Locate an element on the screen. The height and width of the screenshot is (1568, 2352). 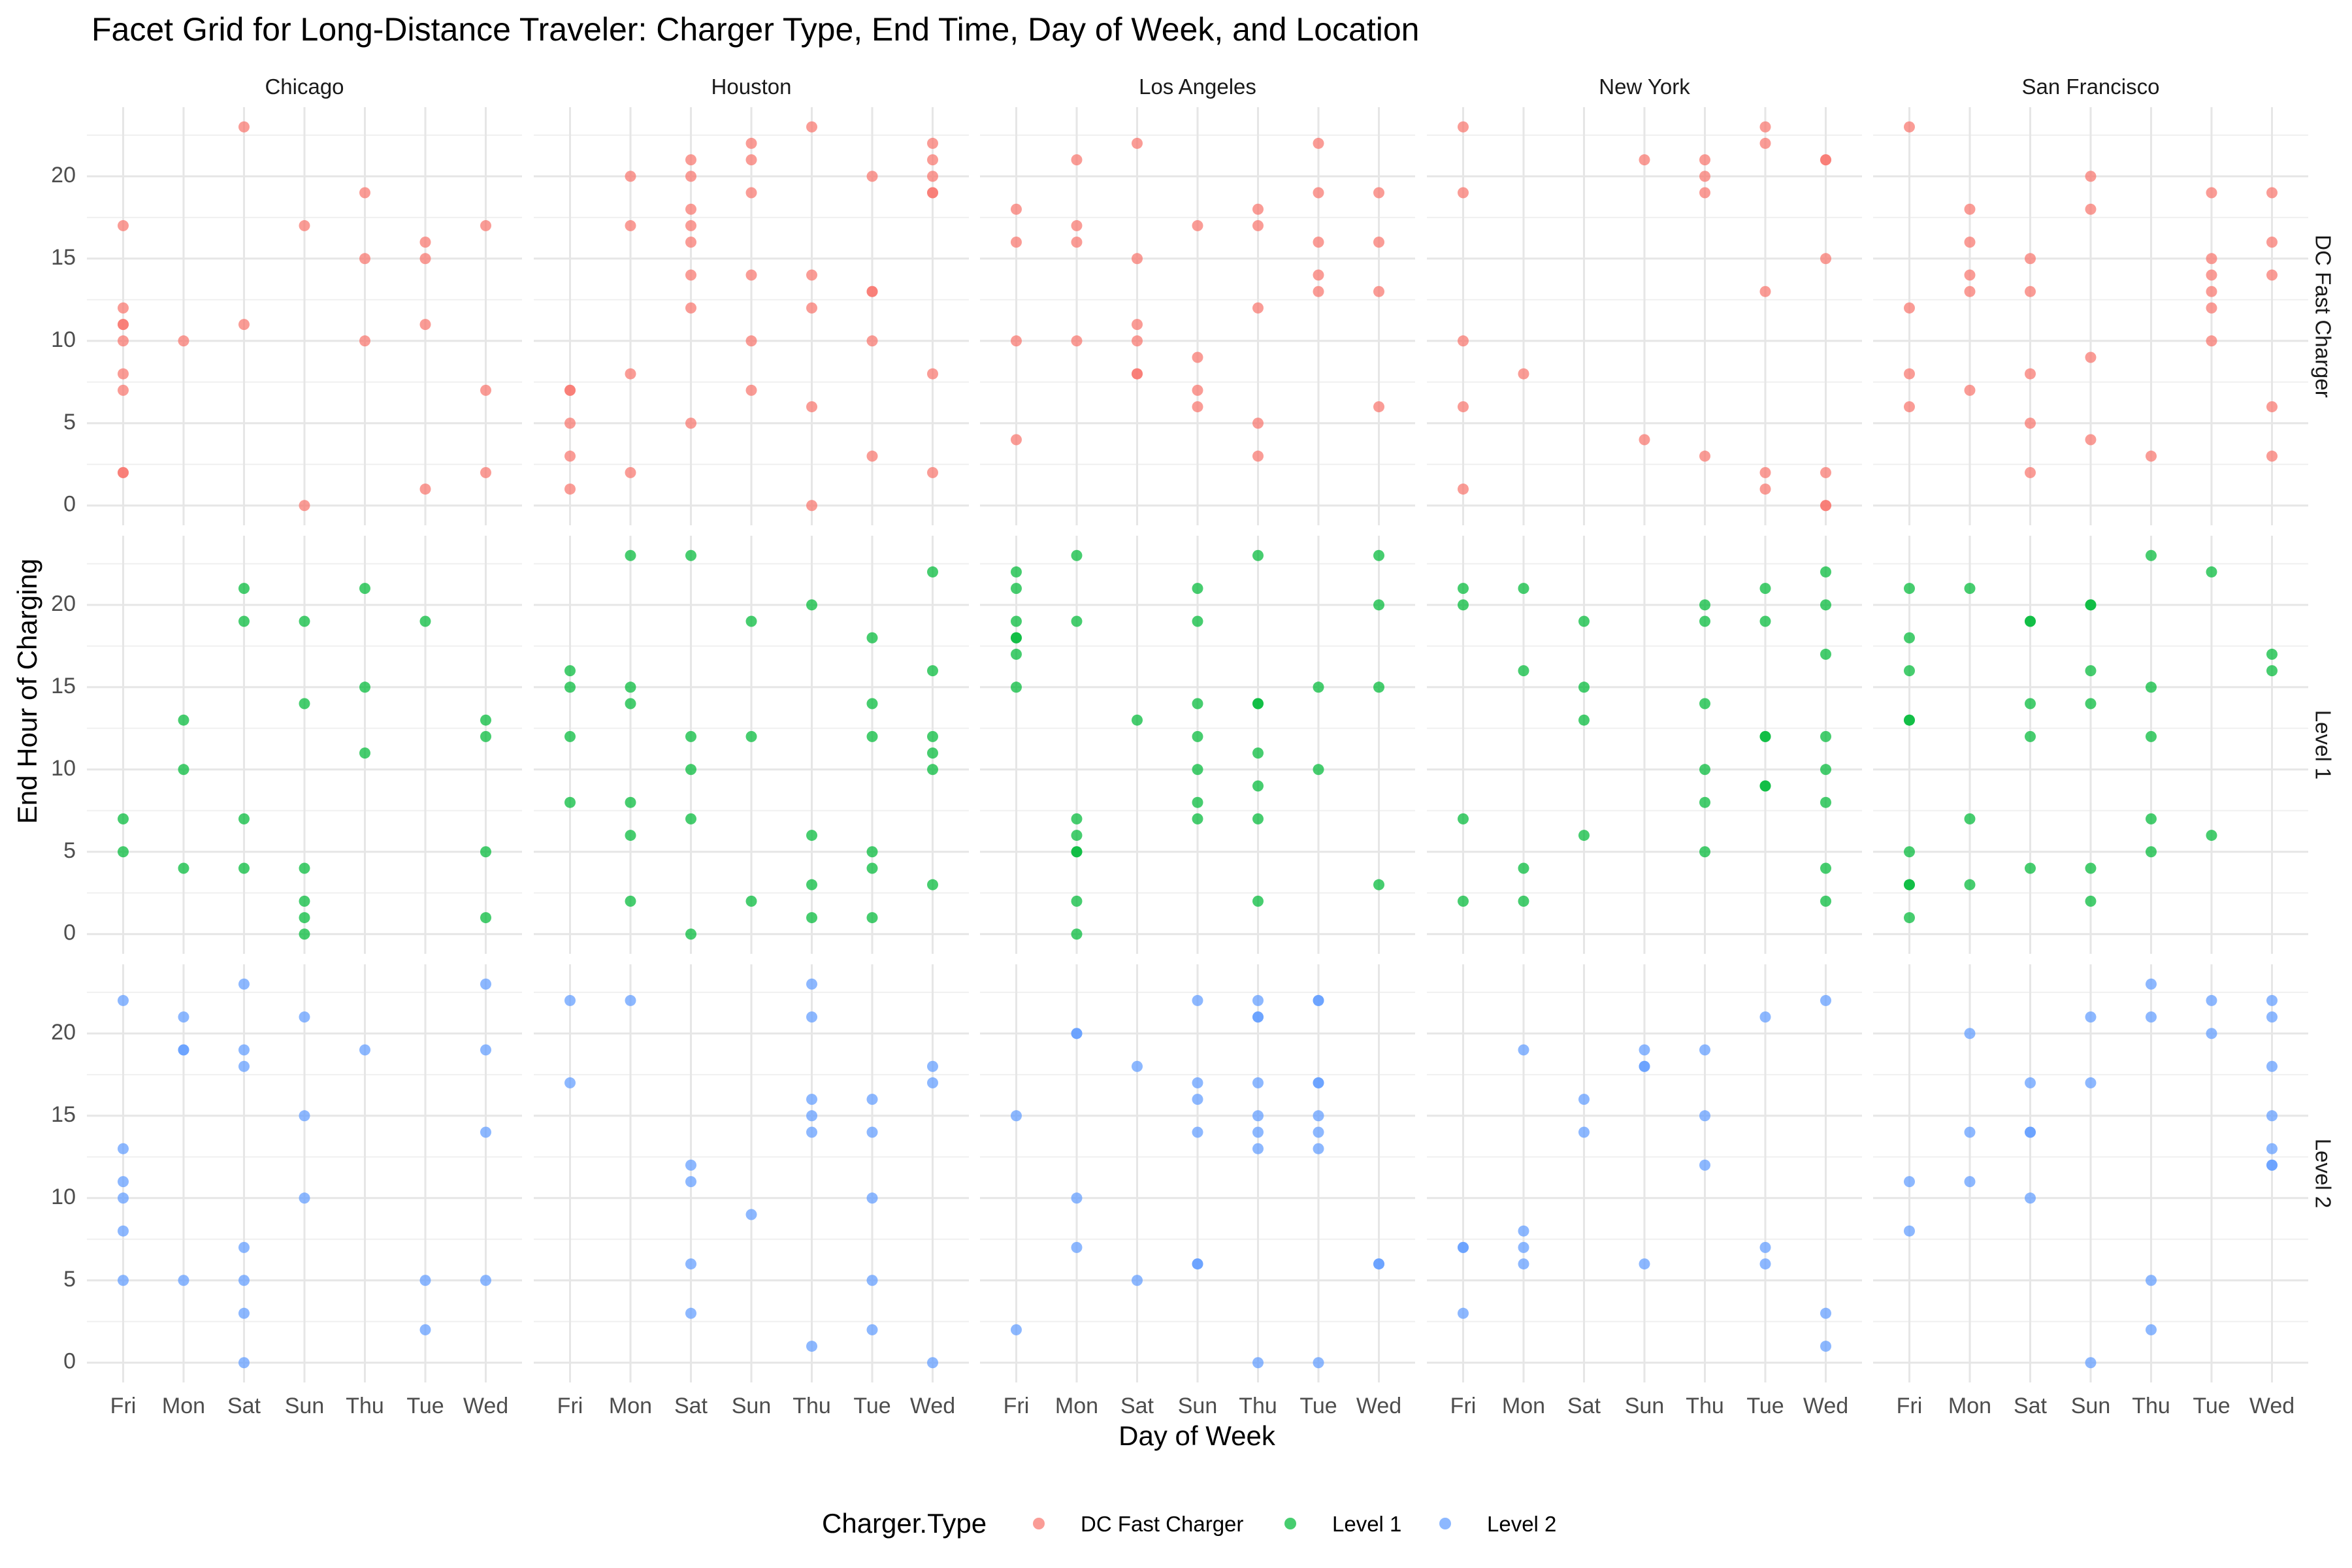
strip-label-new-york: New York is located at coordinates (1644, 86).